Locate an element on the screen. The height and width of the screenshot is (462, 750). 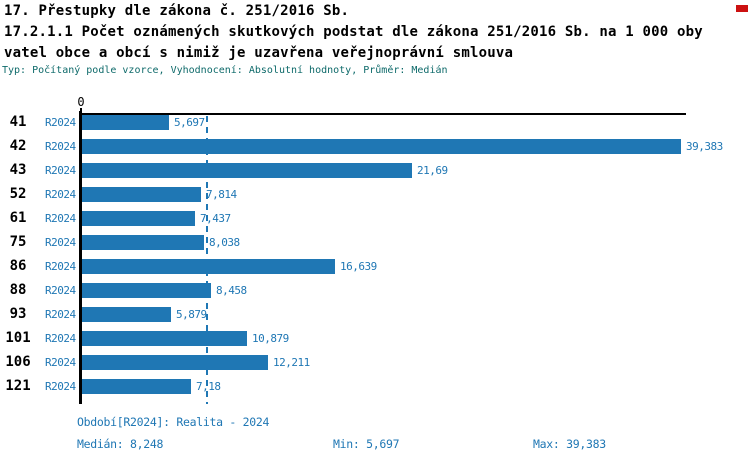
x-axis-line is located at coordinates (383, 114).